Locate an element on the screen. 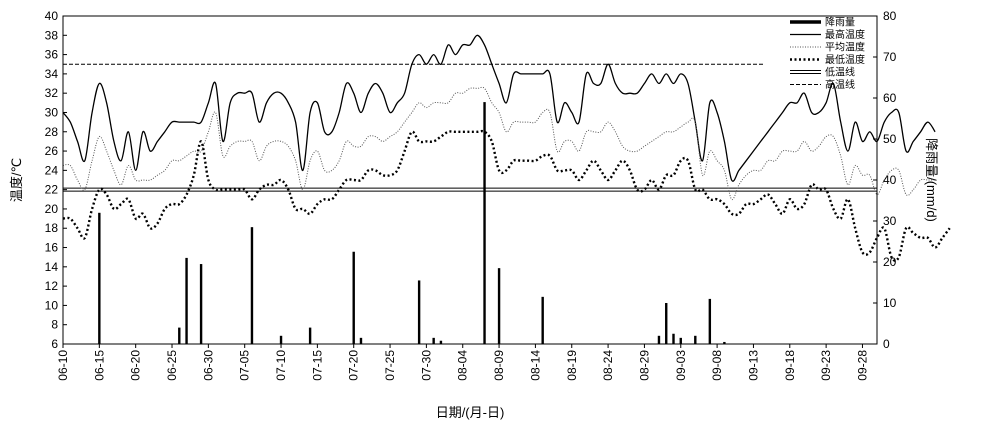  x-tick-label: 06-25 is located at coordinates (172, 365).